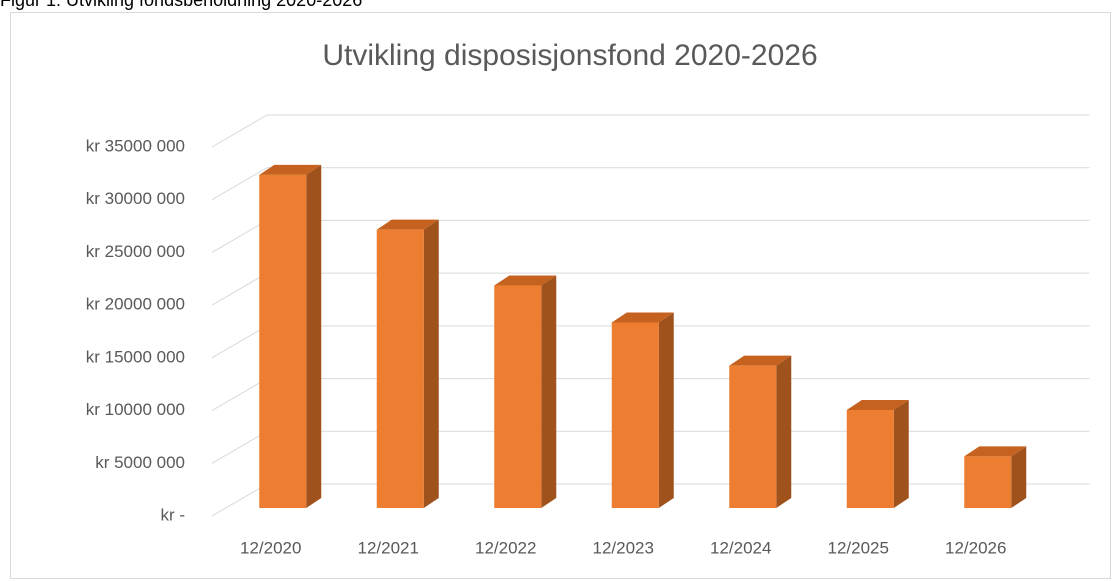 The height and width of the screenshot is (581, 1114). What do you see at coordinates (388, 547) in the screenshot?
I see `x-tick-label: 12/2021` at bounding box center [388, 547].